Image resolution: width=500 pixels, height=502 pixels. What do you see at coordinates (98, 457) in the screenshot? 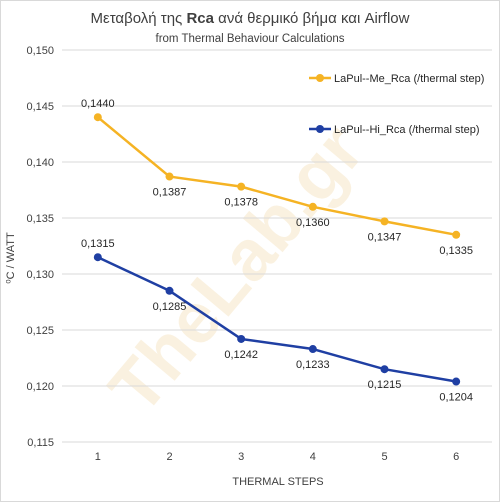
I see `x-tick-label: 1` at bounding box center [98, 457].